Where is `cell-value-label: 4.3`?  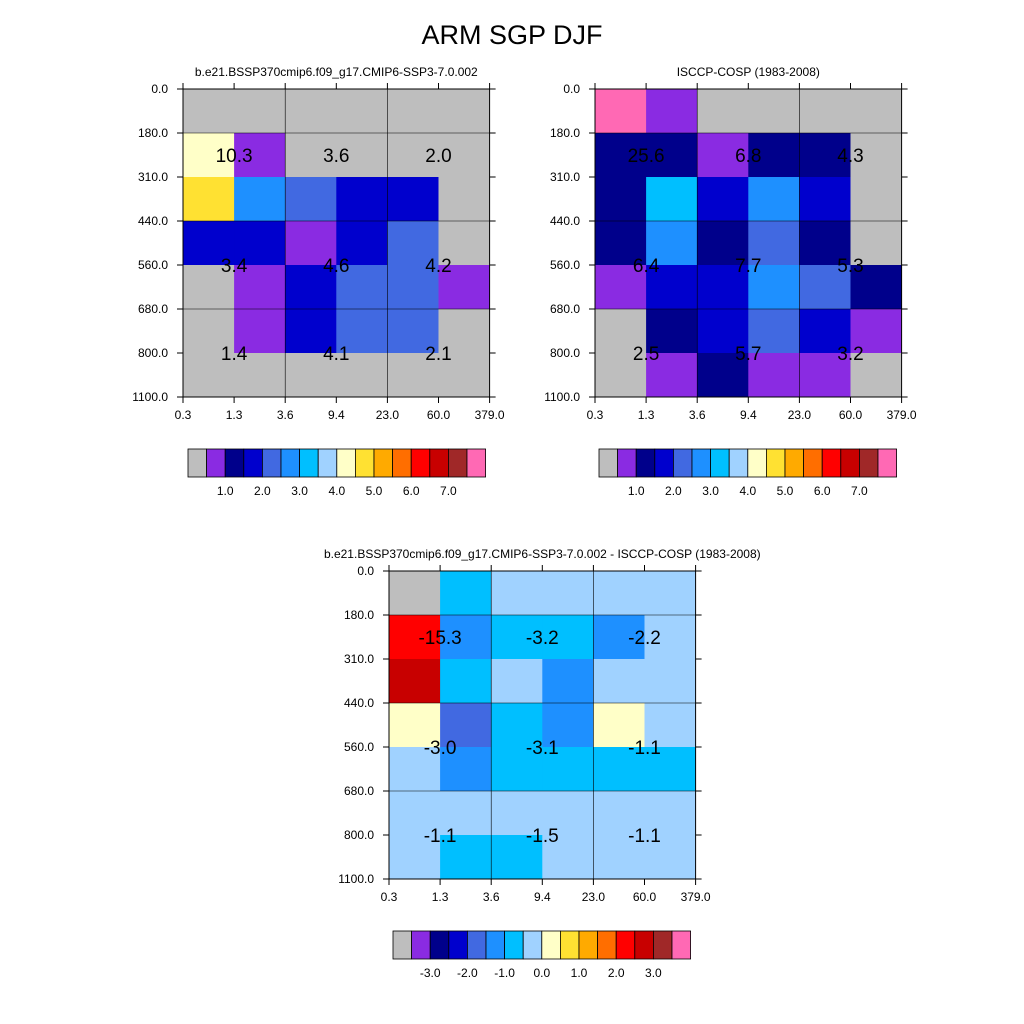
cell-value-label: 4.3 is located at coordinates (850, 156).